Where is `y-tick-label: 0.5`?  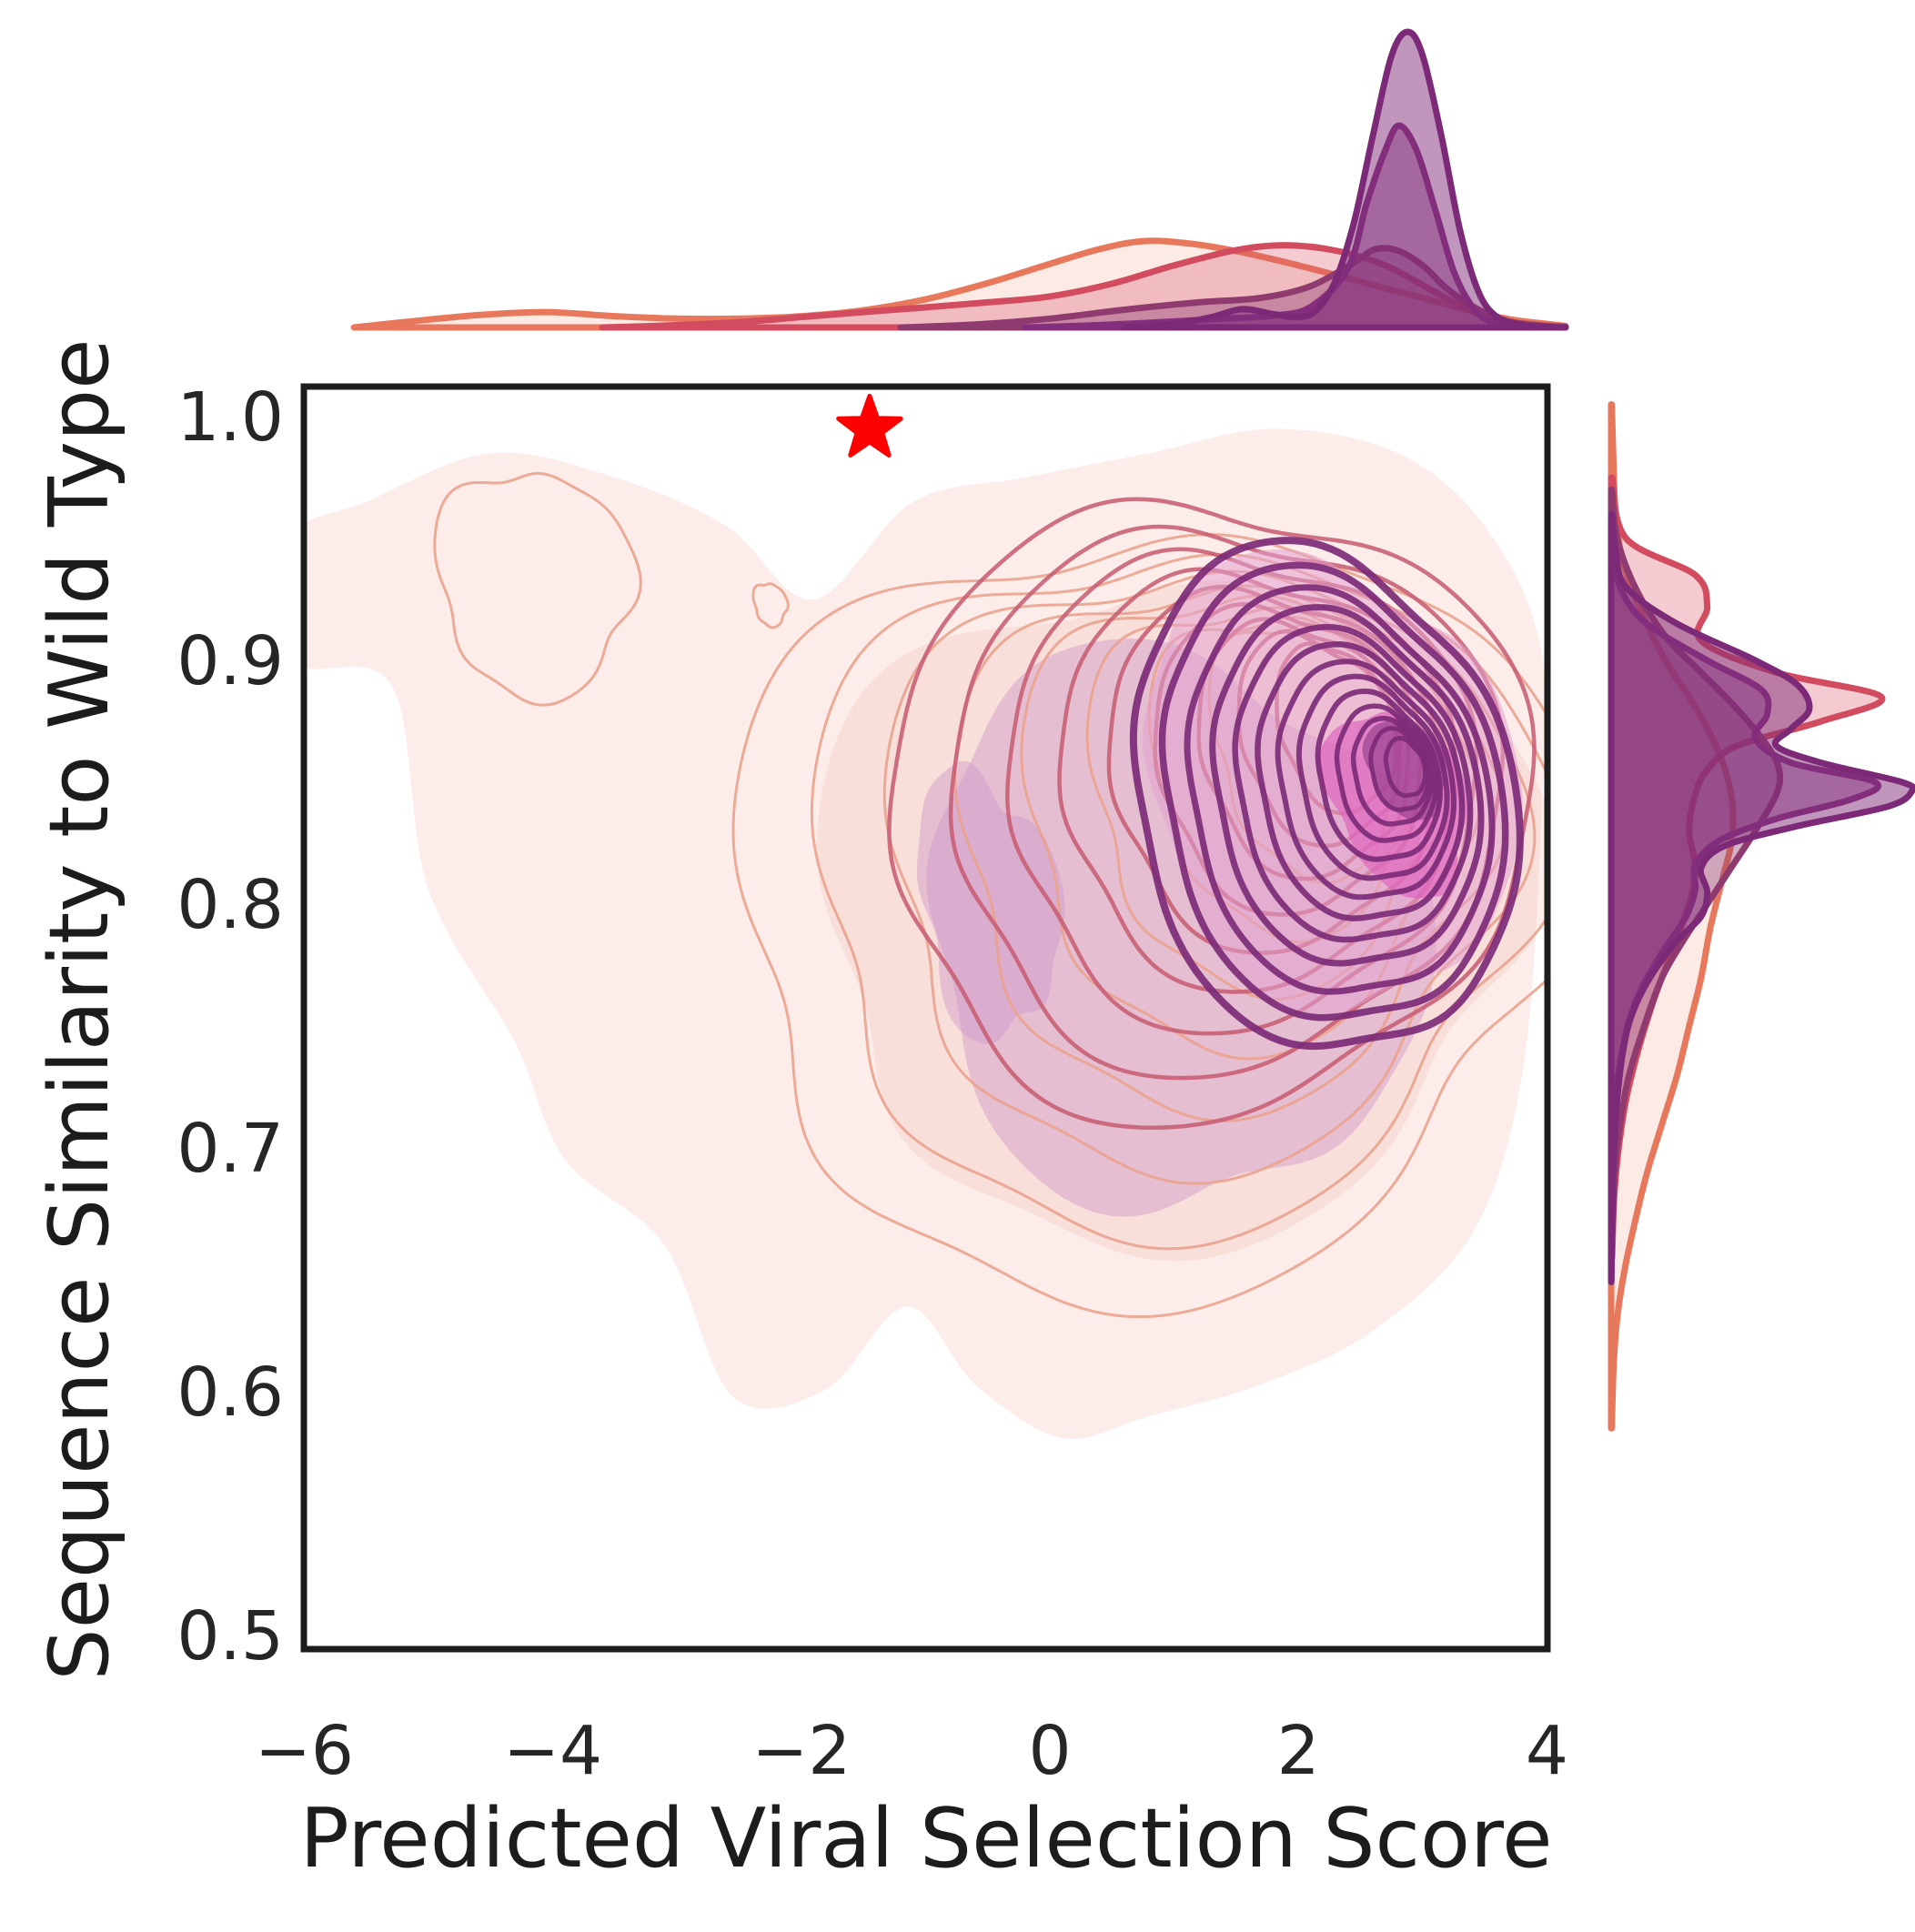
y-tick-label: 0.5 is located at coordinates (230, 1636).